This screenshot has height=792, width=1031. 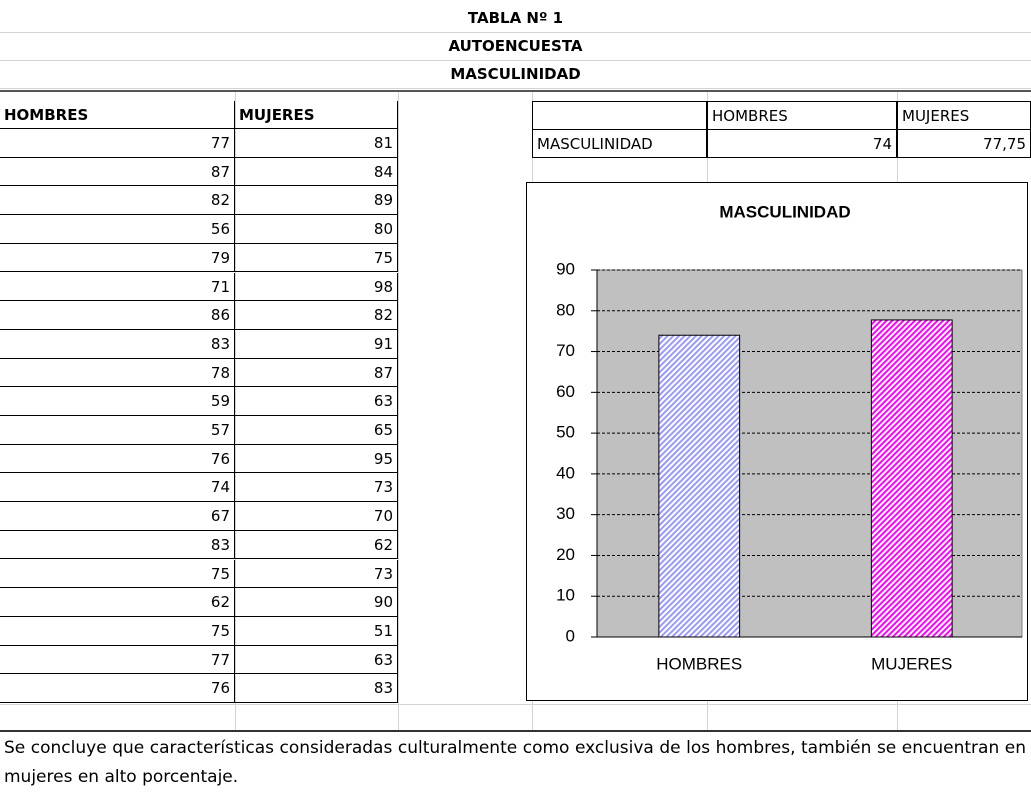 What do you see at coordinates (316, 172) in the screenshot?
I see `table-cell: 84` at bounding box center [316, 172].